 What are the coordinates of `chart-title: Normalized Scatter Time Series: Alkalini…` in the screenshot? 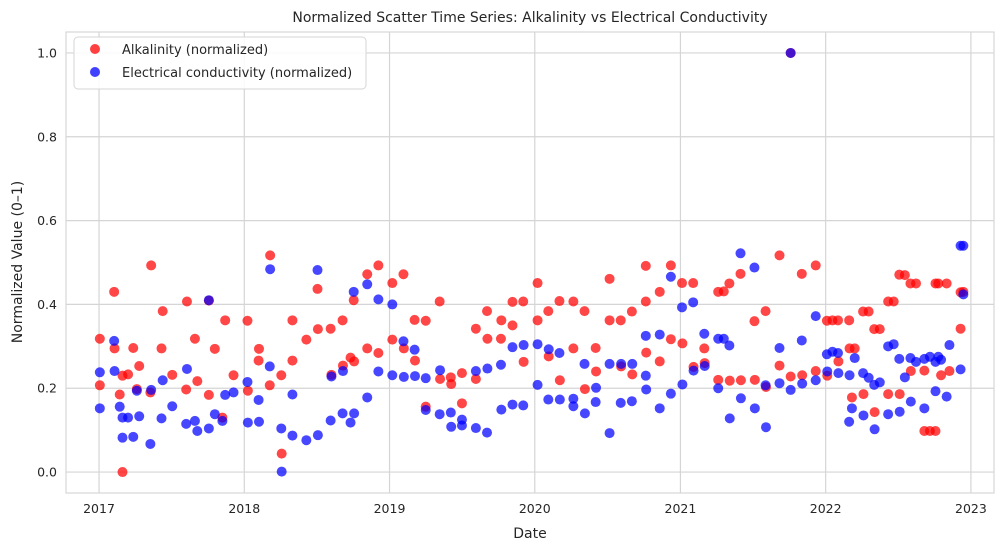 It's located at (529, 18).